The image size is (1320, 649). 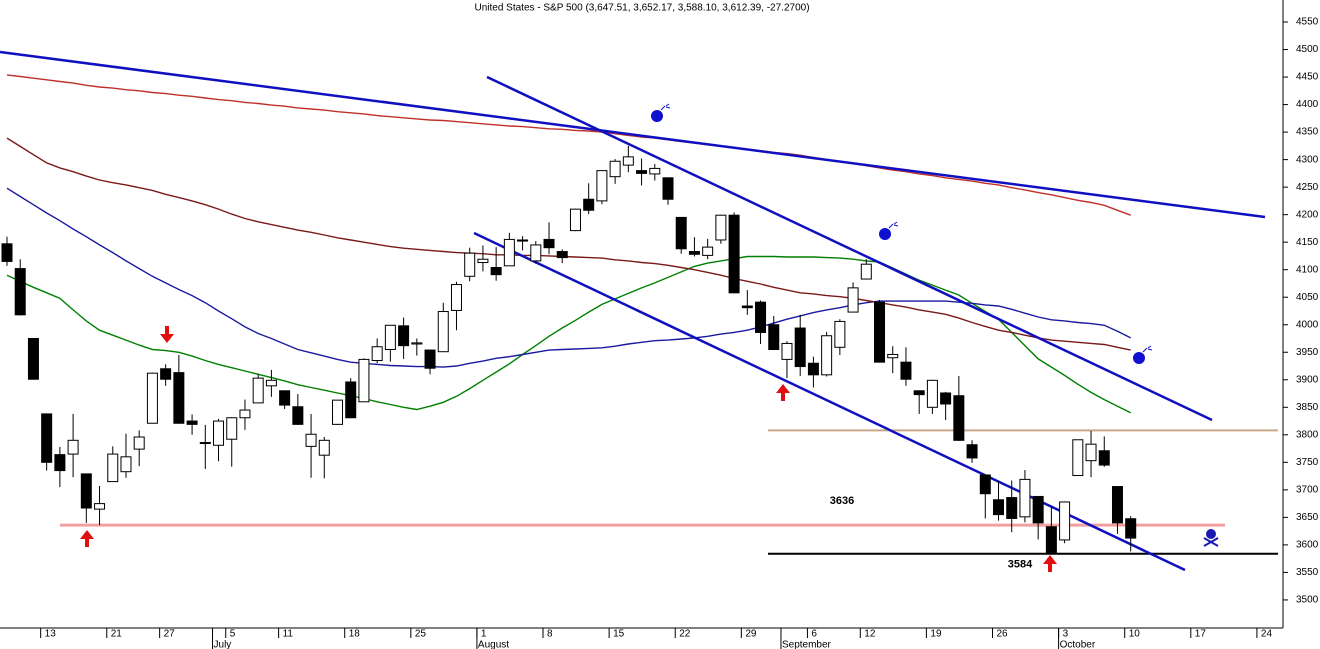 What do you see at coordinates (619, 634) in the screenshot?
I see `x-tick-label: 15` at bounding box center [619, 634].